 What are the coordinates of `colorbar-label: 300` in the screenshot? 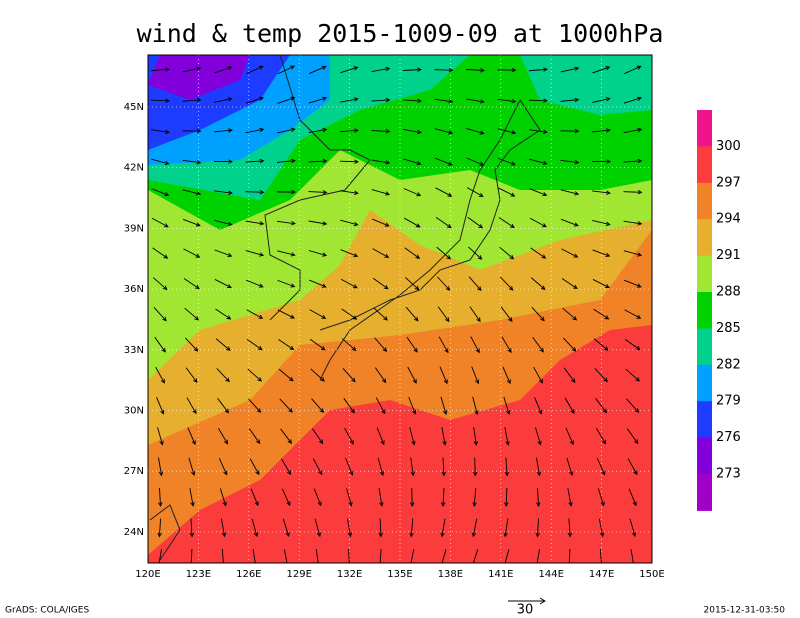 It's located at (728, 146).